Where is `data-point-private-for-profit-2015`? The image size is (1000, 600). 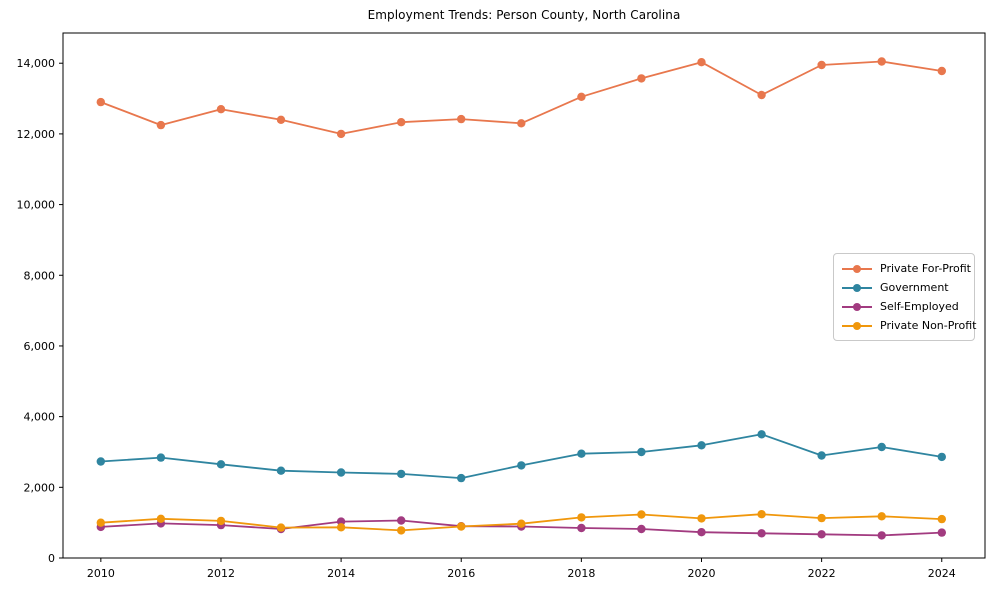 data-point-private-for-profit-2015 is located at coordinates (401, 122).